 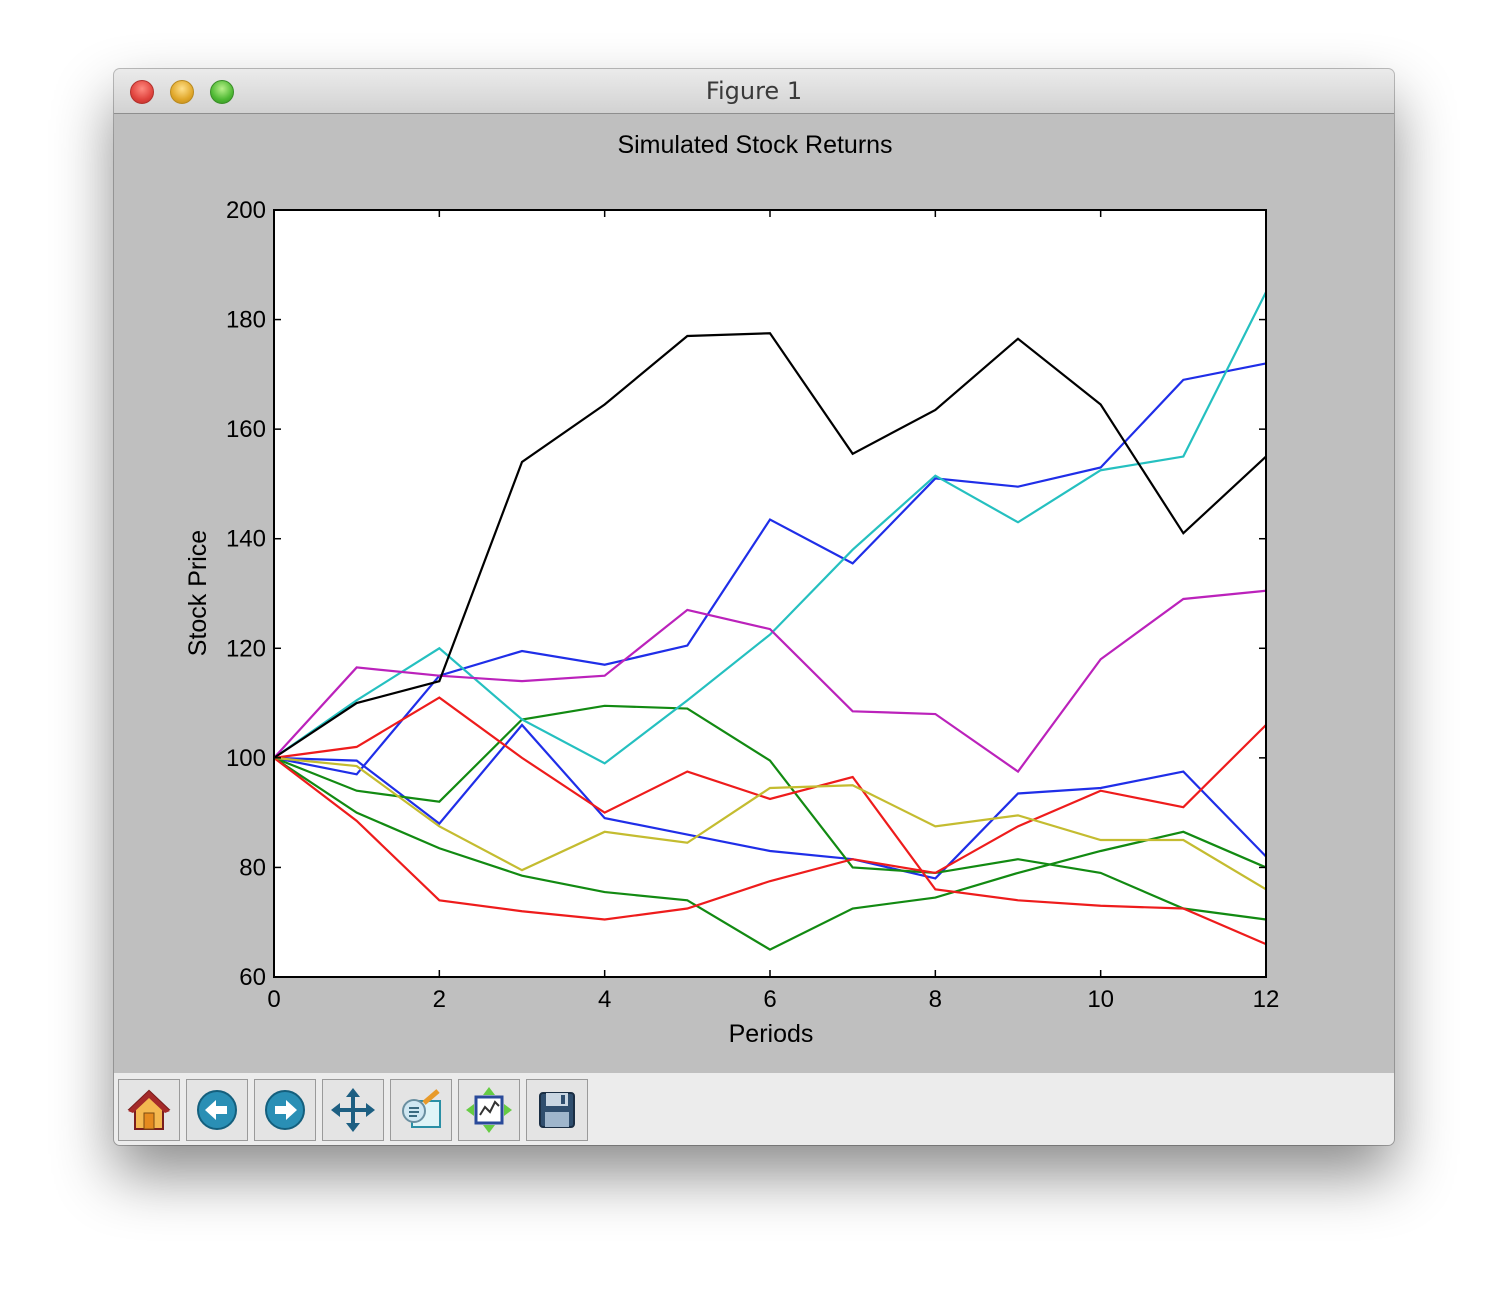 What do you see at coordinates (273, 999) in the screenshot?
I see `x-tick-label: 0` at bounding box center [273, 999].